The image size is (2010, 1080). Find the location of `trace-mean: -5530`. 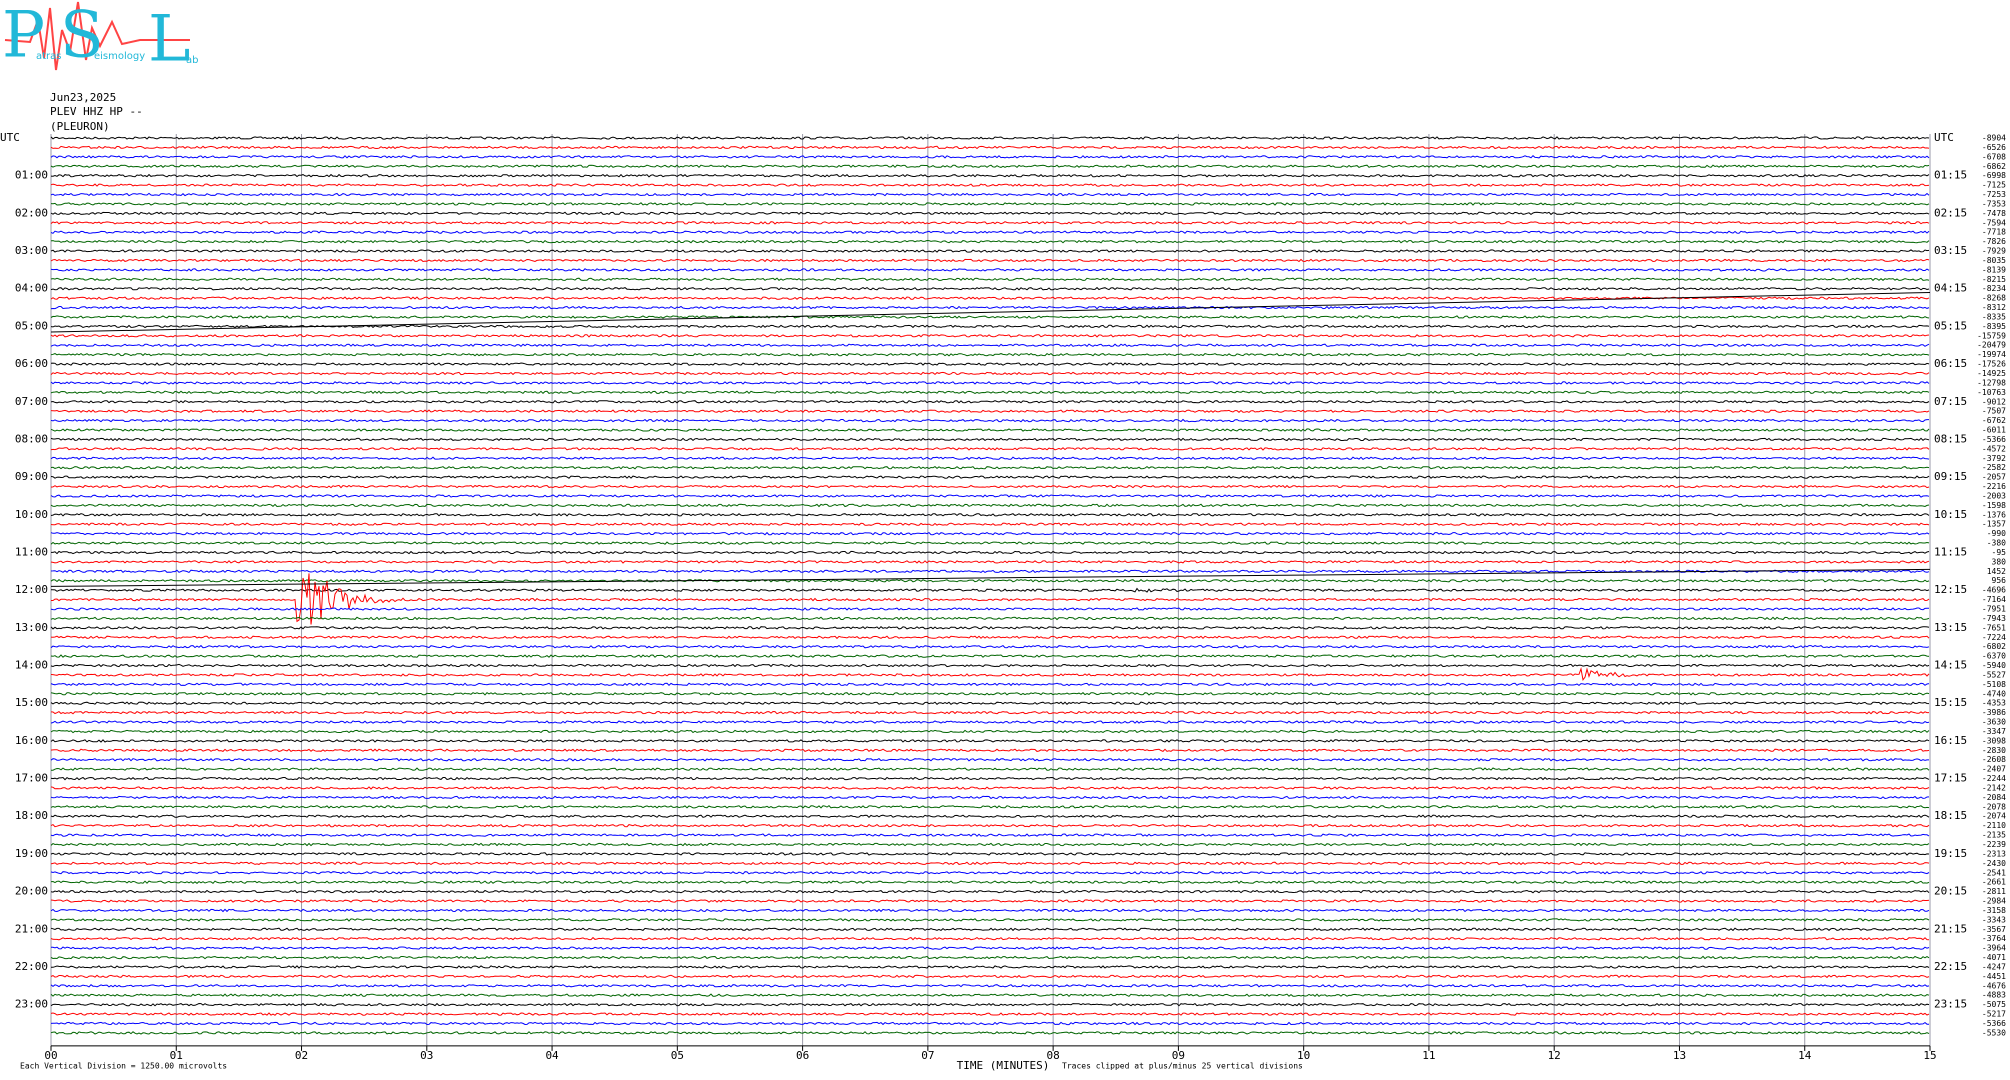

trace-mean: -5530 is located at coordinates (1994, 1032).